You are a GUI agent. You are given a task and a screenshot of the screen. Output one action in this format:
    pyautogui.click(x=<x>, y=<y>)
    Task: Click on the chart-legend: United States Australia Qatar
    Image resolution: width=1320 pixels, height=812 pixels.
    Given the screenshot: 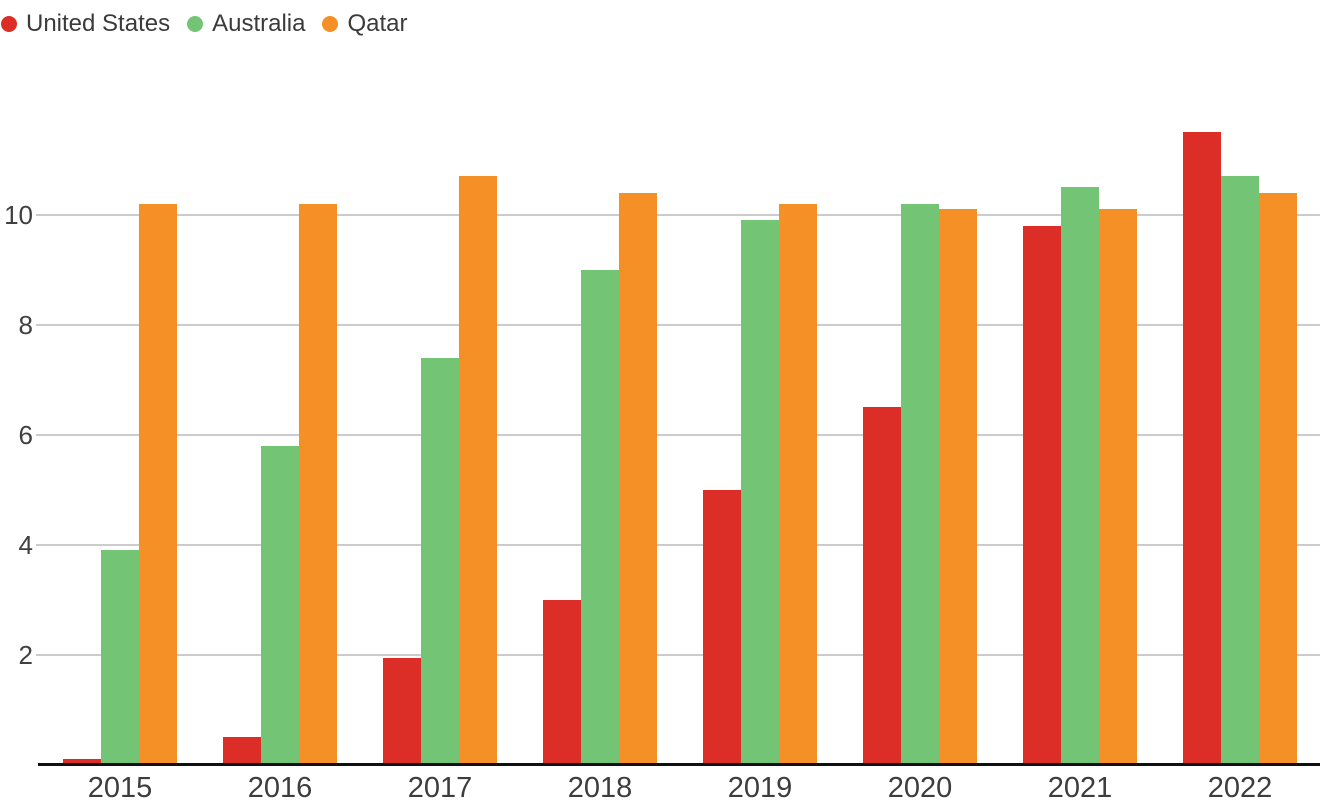 What is the action you would take?
    pyautogui.click(x=213, y=24)
    